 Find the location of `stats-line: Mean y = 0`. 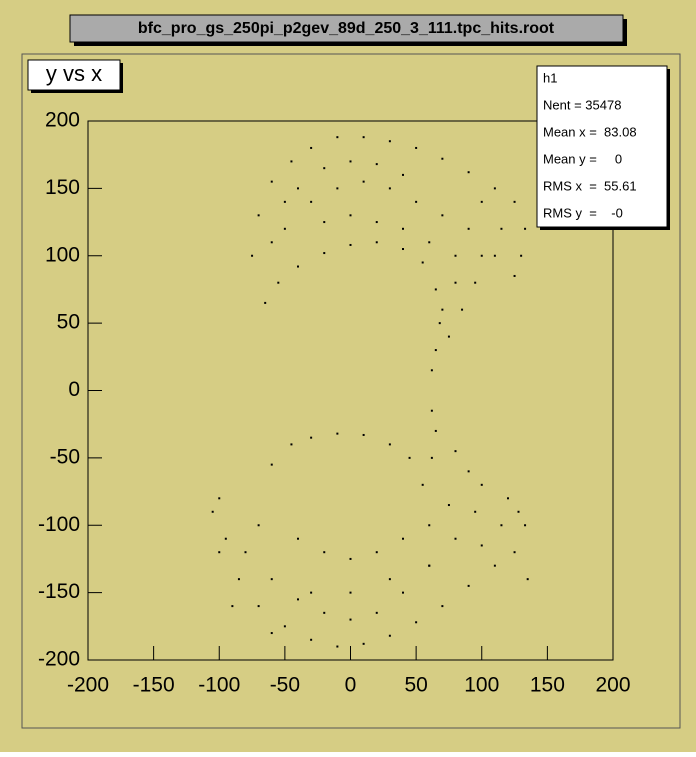

stats-line: Mean y = 0 is located at coordinates (582, 158).